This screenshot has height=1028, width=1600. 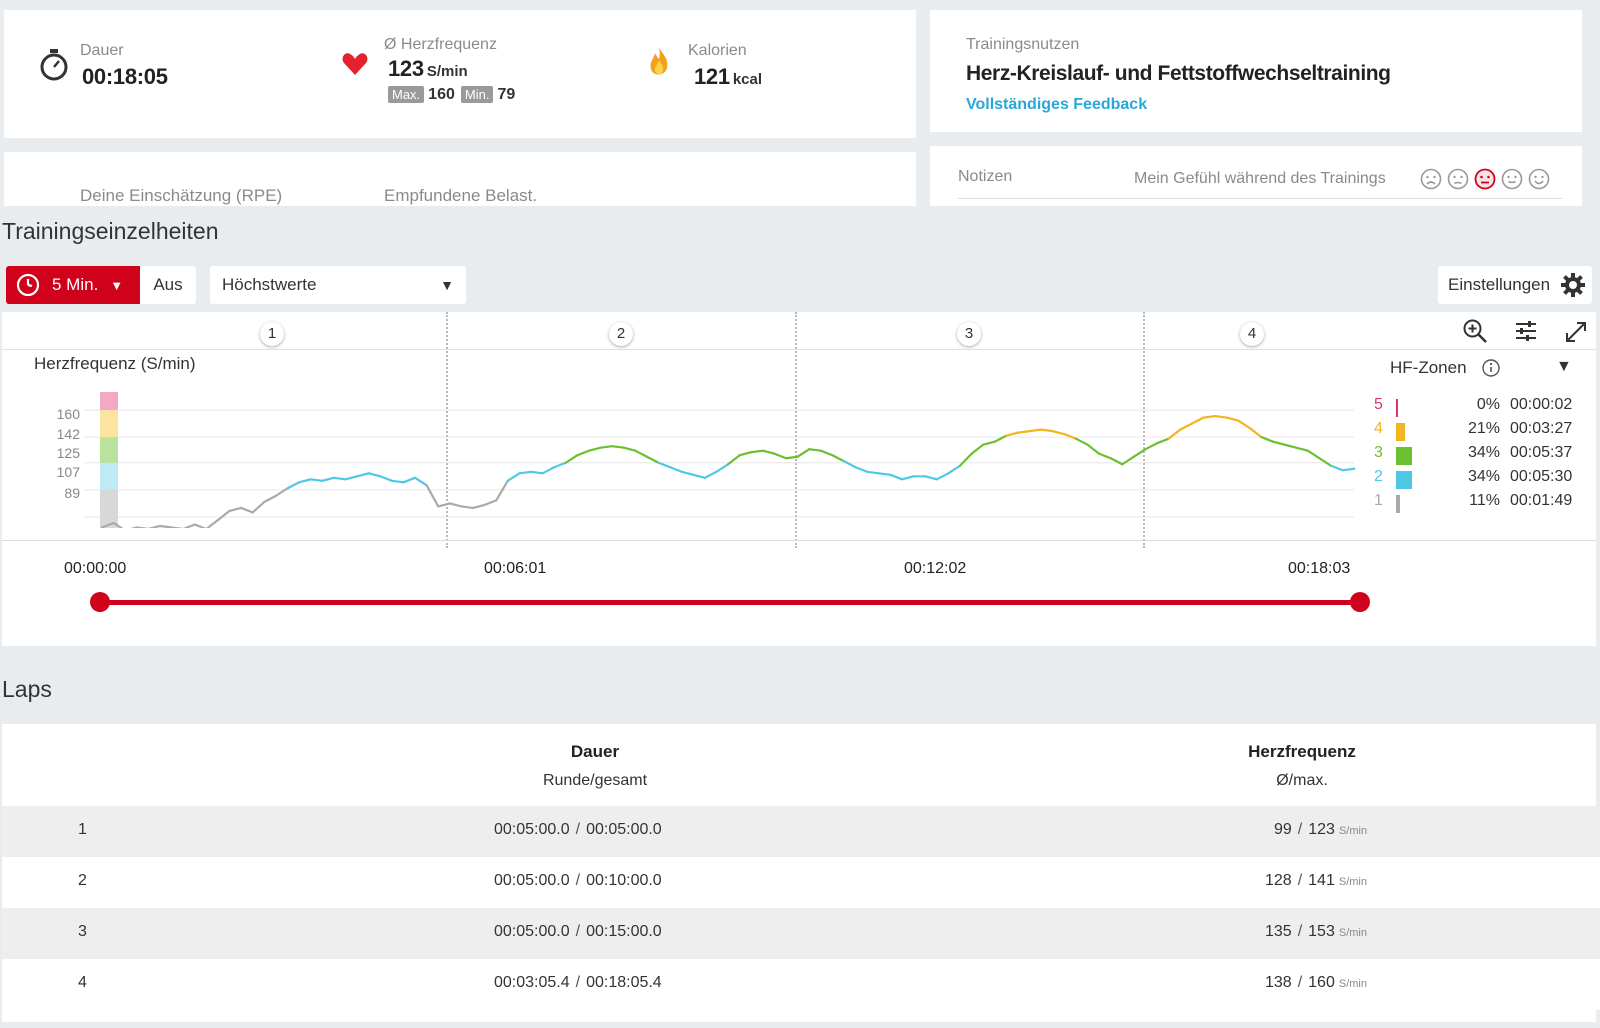 I want to click on hr-max: 160, so click(x=1321, y=982).